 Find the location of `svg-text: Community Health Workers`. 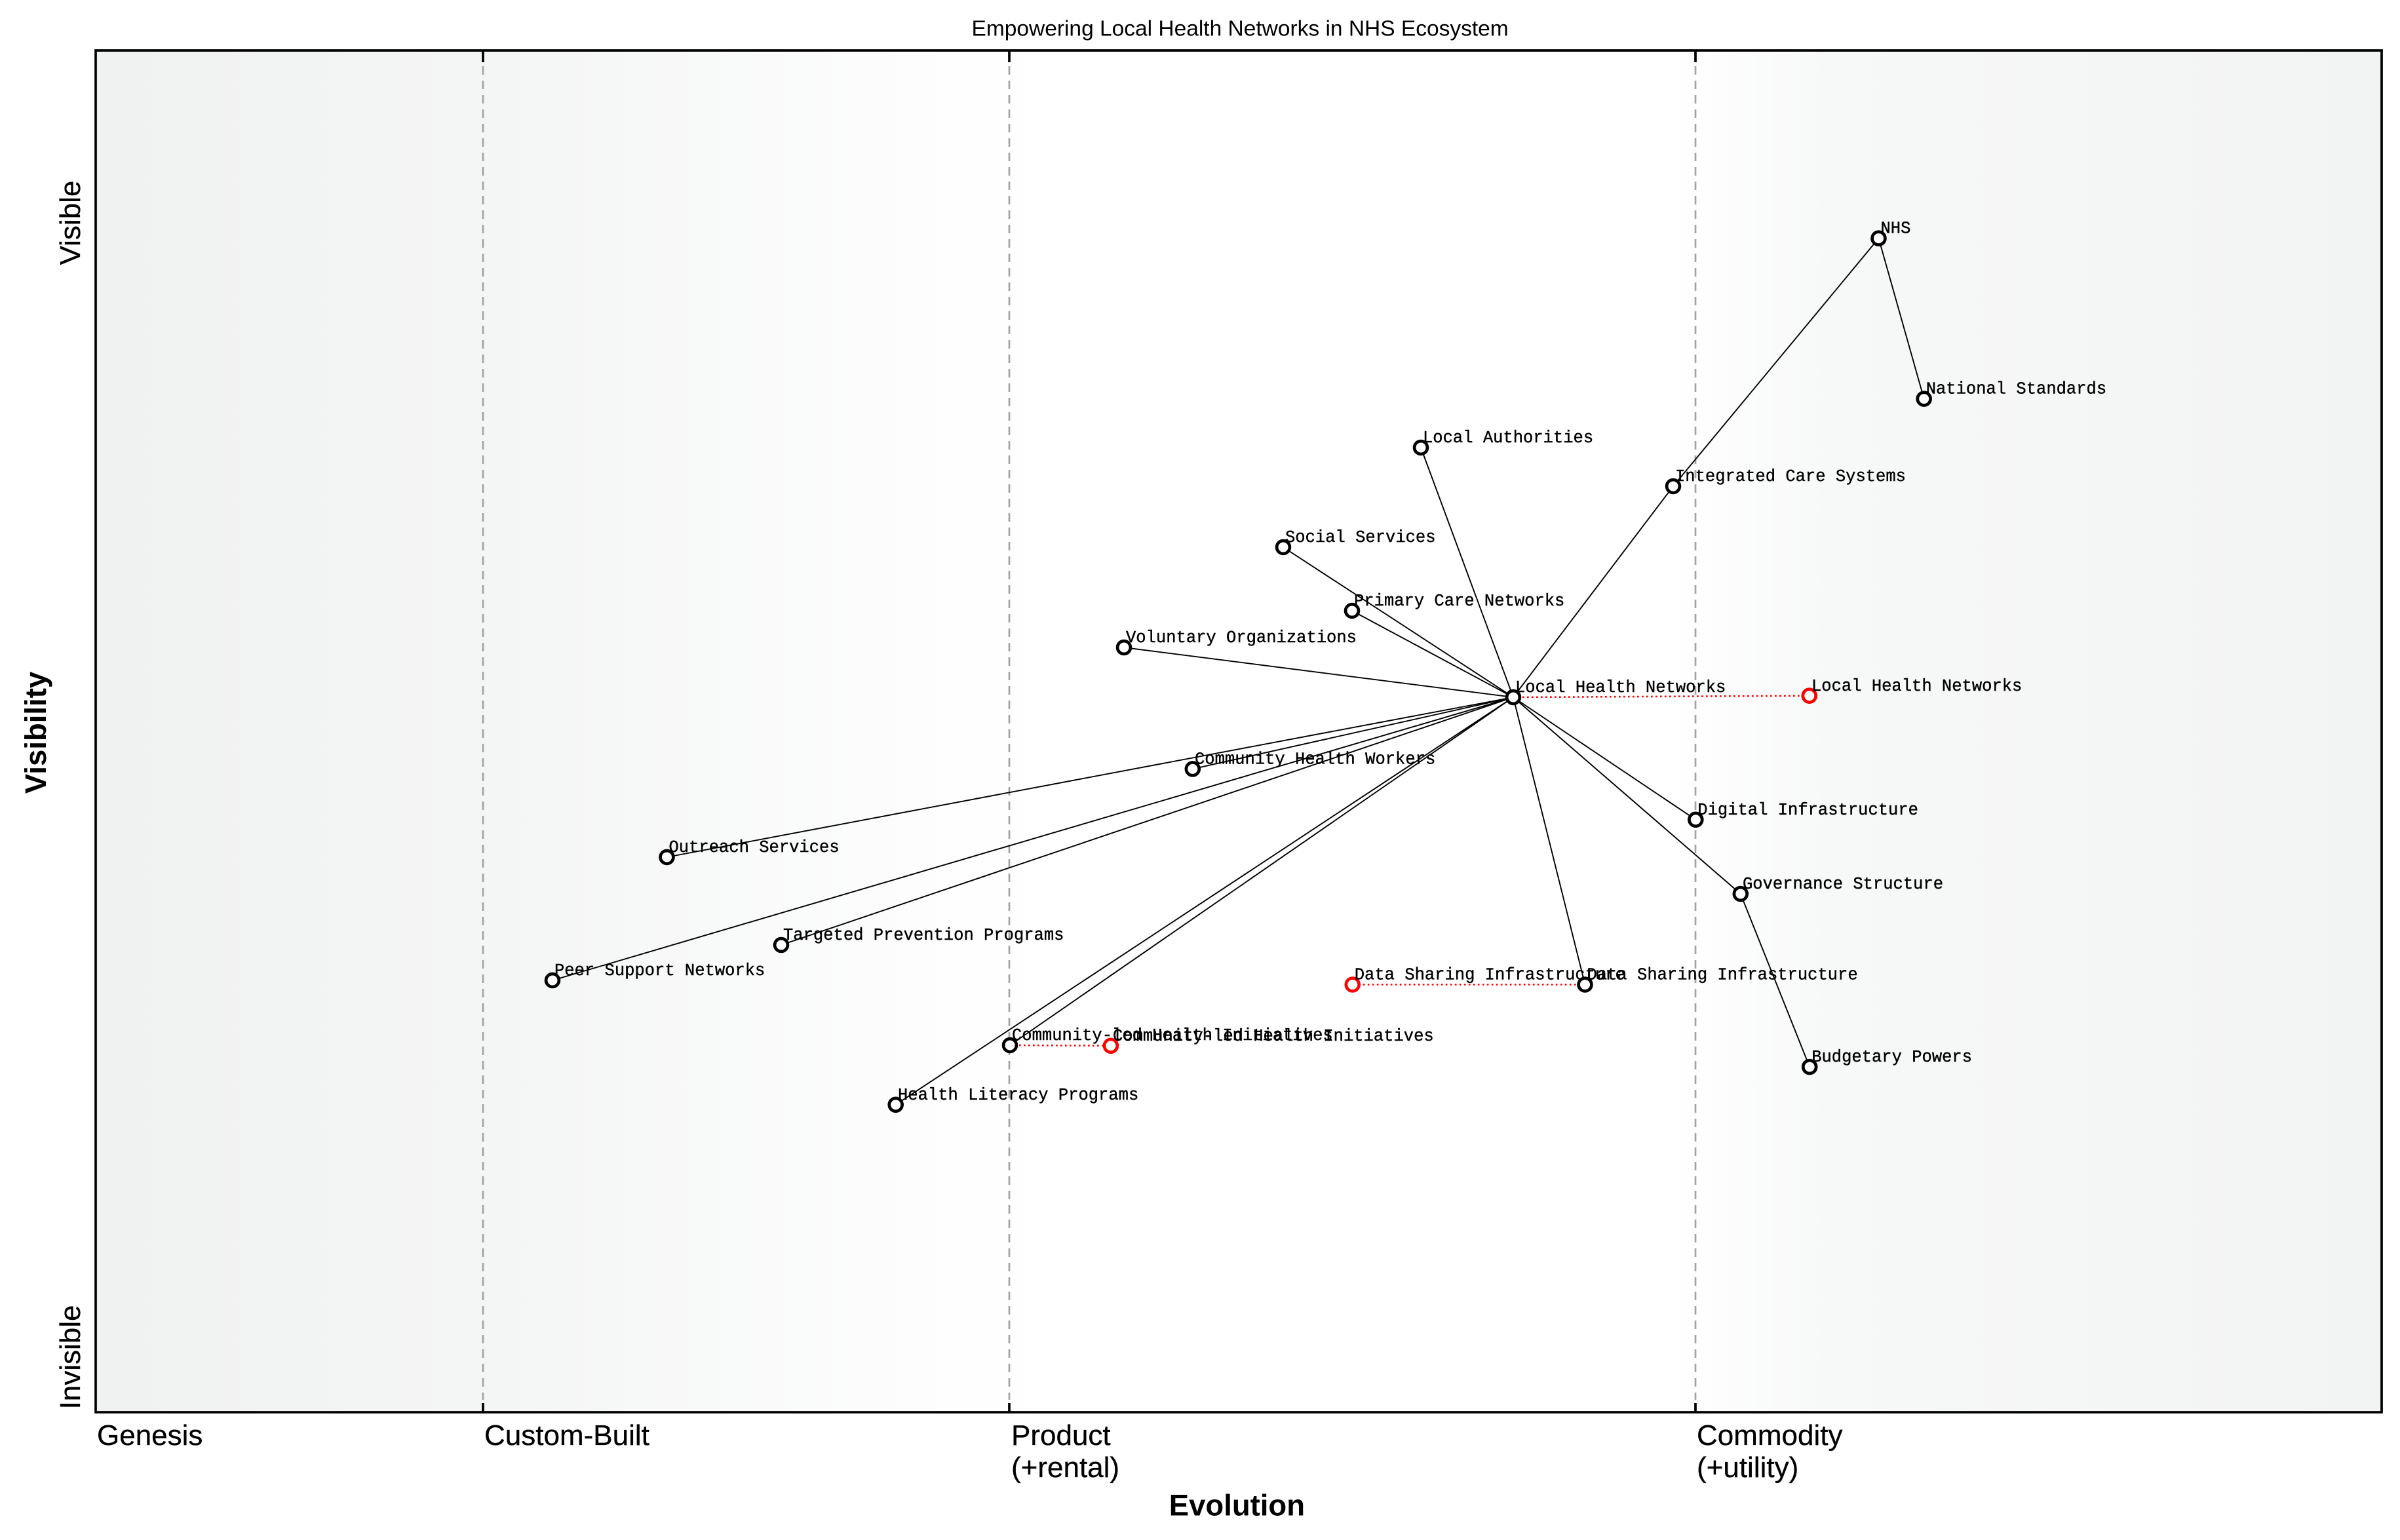

svg-text: Community Health Workers is located at coordinates (1315, 759).